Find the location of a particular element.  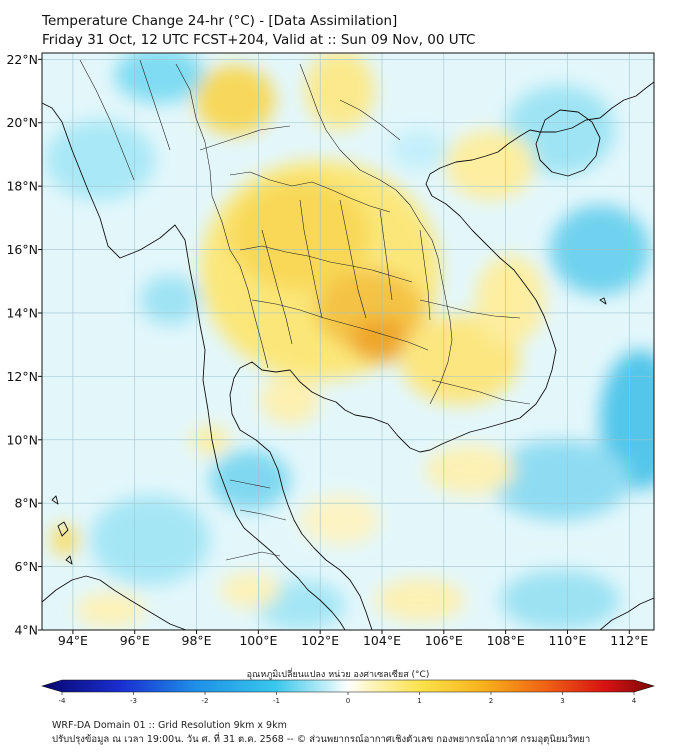

colorbar-tick-label: 0 is located at coordinates (348, 701).